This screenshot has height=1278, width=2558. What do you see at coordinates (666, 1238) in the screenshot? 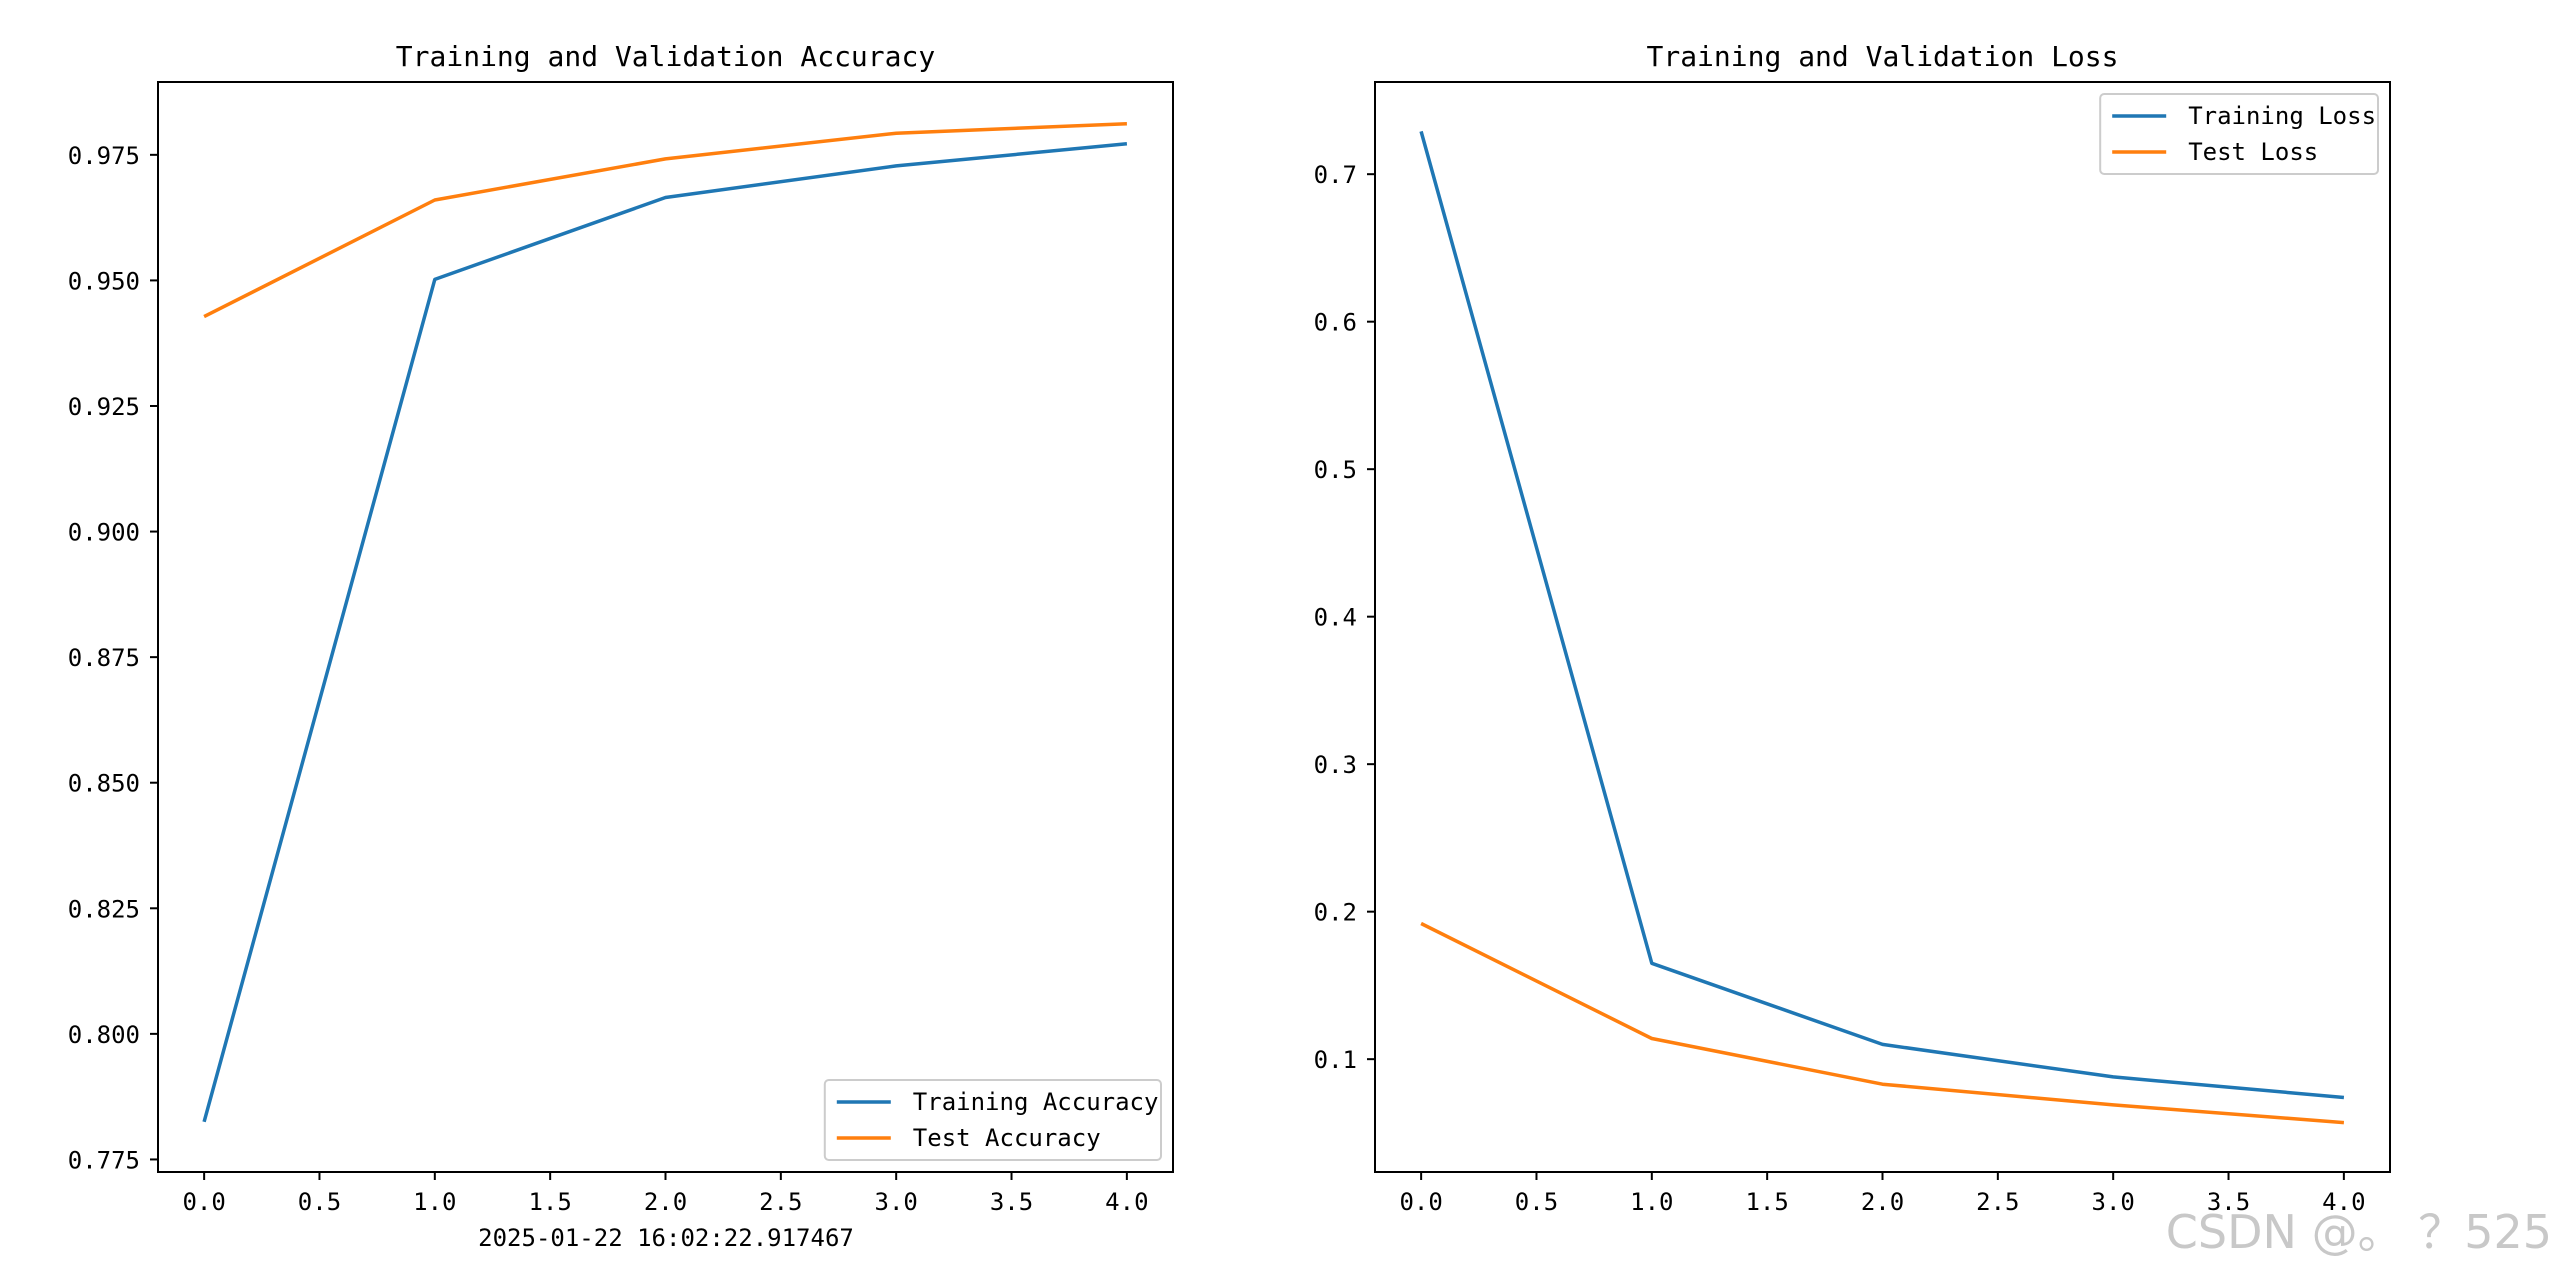
I see `timestamp-label: 2025-01-22 16:02:22.917467` at bounding box center [666, 1238].